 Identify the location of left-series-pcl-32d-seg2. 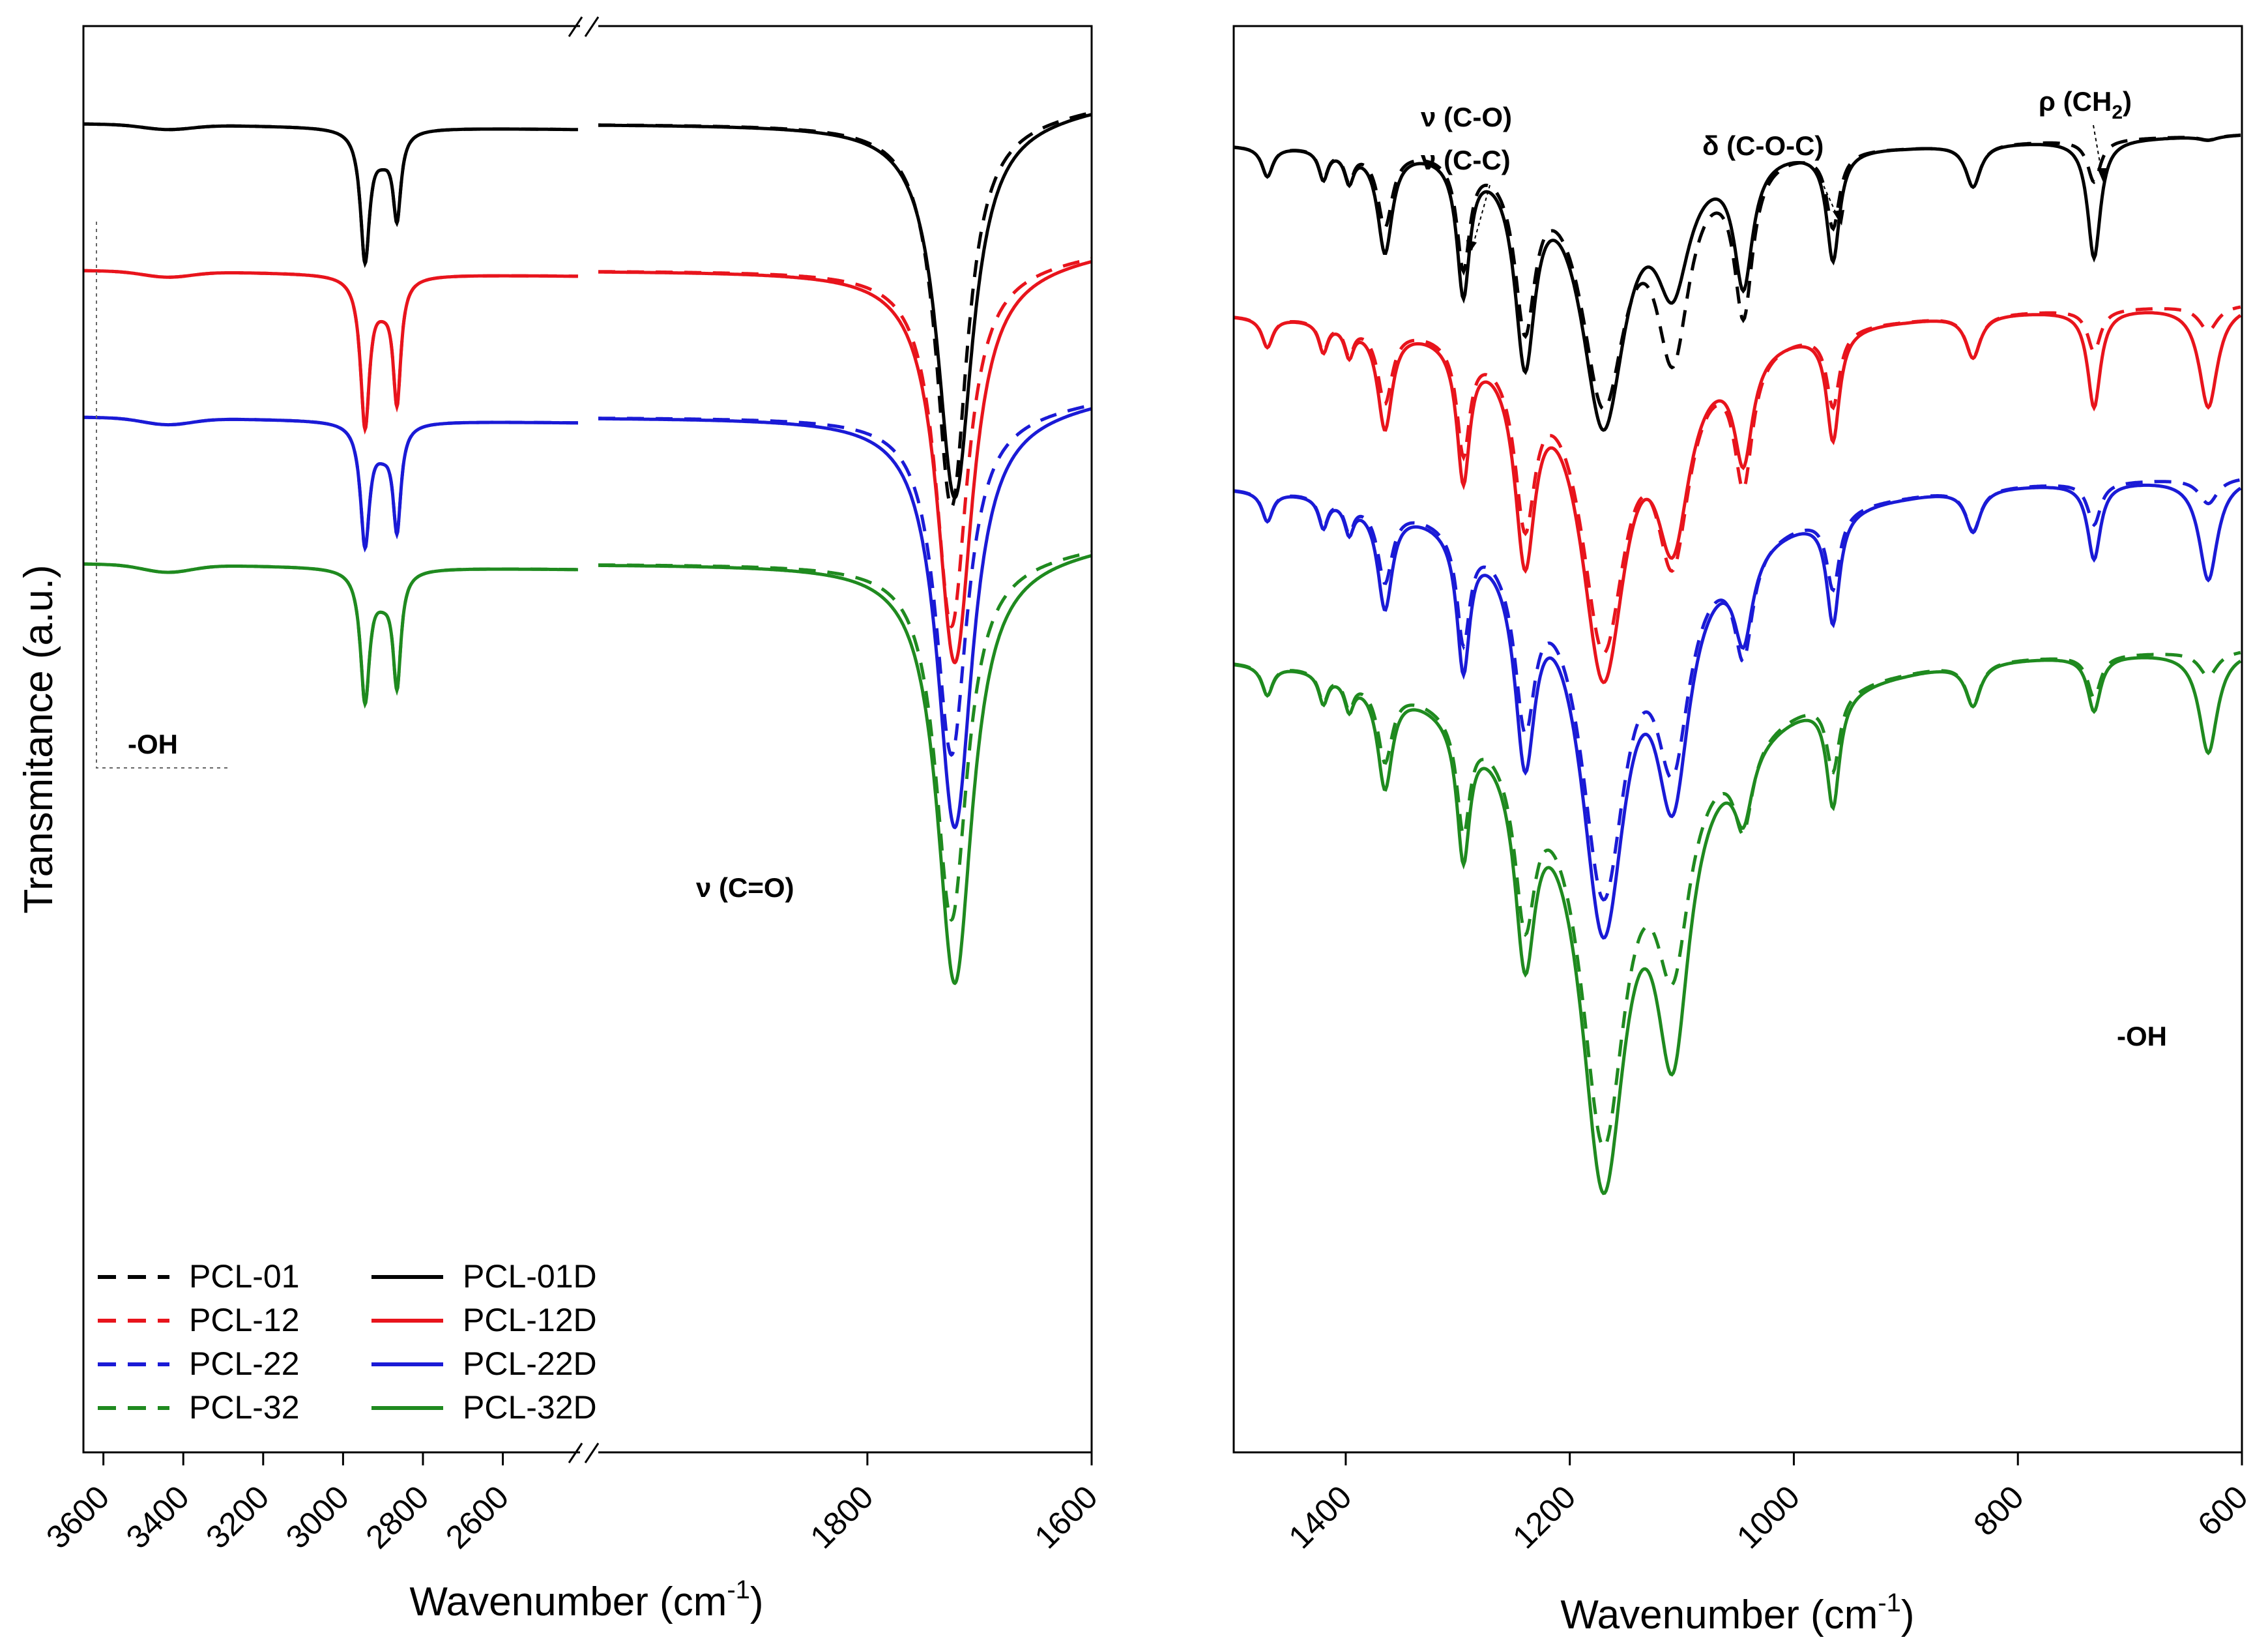
(845, 769).